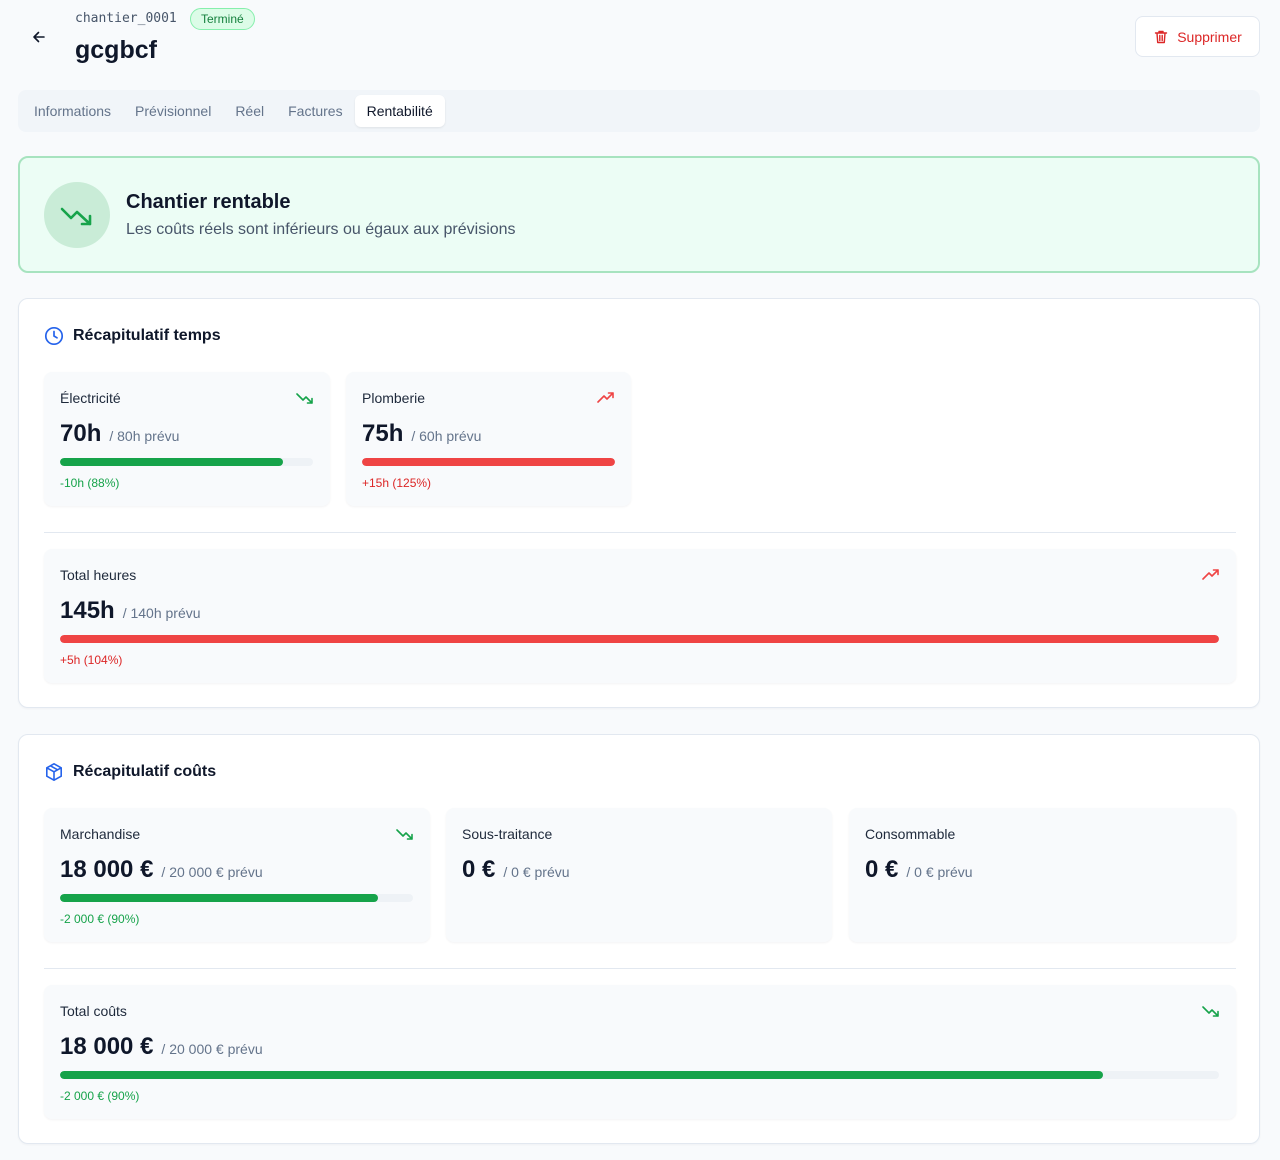  Describe the element at coordinates (54, 772) in the screenshot. I see `package-icon` at that location.